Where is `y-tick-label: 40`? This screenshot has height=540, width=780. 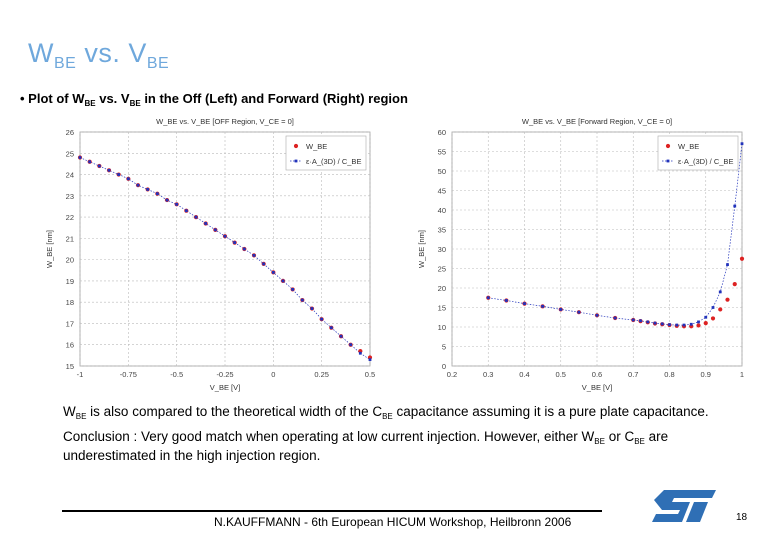
y-tick-label: 40 is located at coordinates (442, 210).